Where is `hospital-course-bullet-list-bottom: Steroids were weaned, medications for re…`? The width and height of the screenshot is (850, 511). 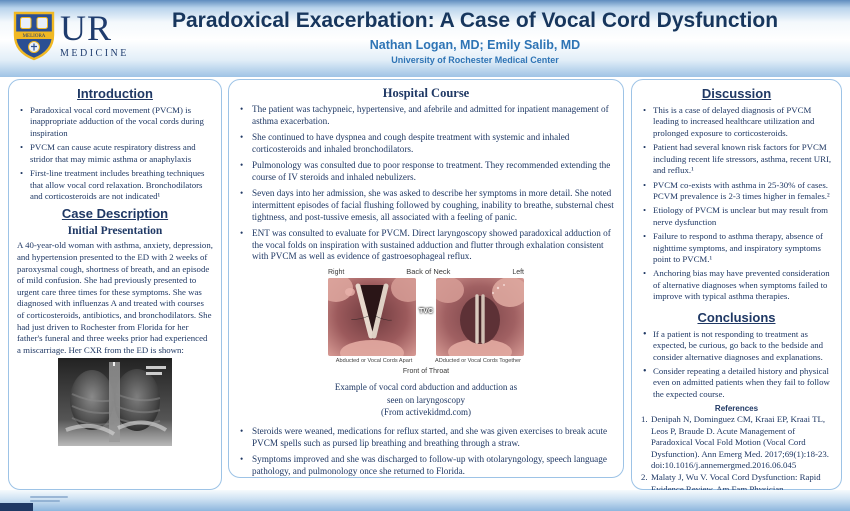 hospital-course-bullet-list-bottom: Steroids were weaned, medications for re… is located at coordinates (426, 452).